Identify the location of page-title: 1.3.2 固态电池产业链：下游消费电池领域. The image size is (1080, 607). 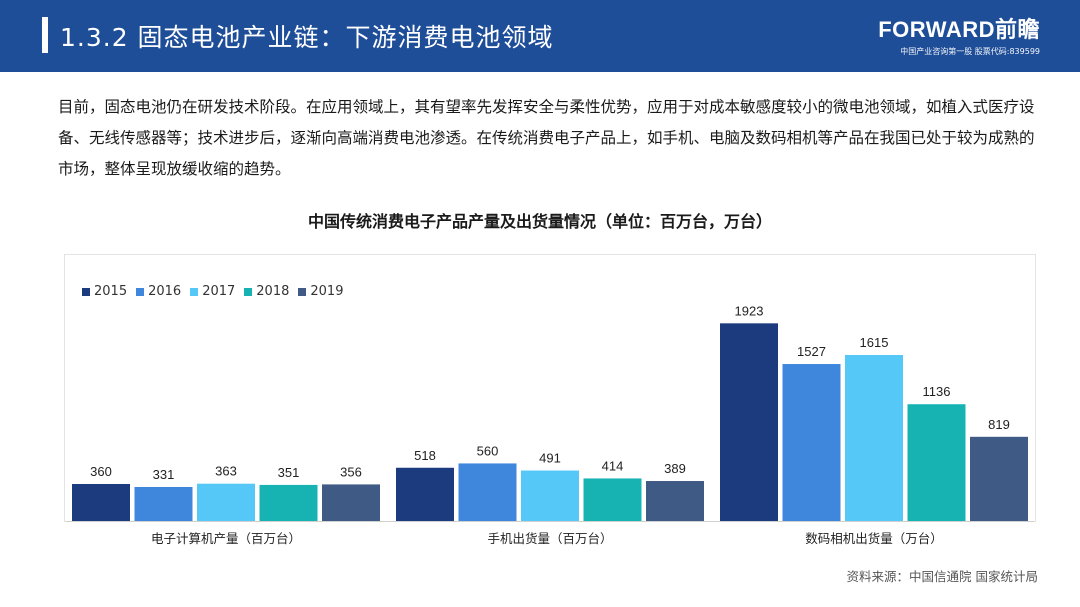
(307, 37).